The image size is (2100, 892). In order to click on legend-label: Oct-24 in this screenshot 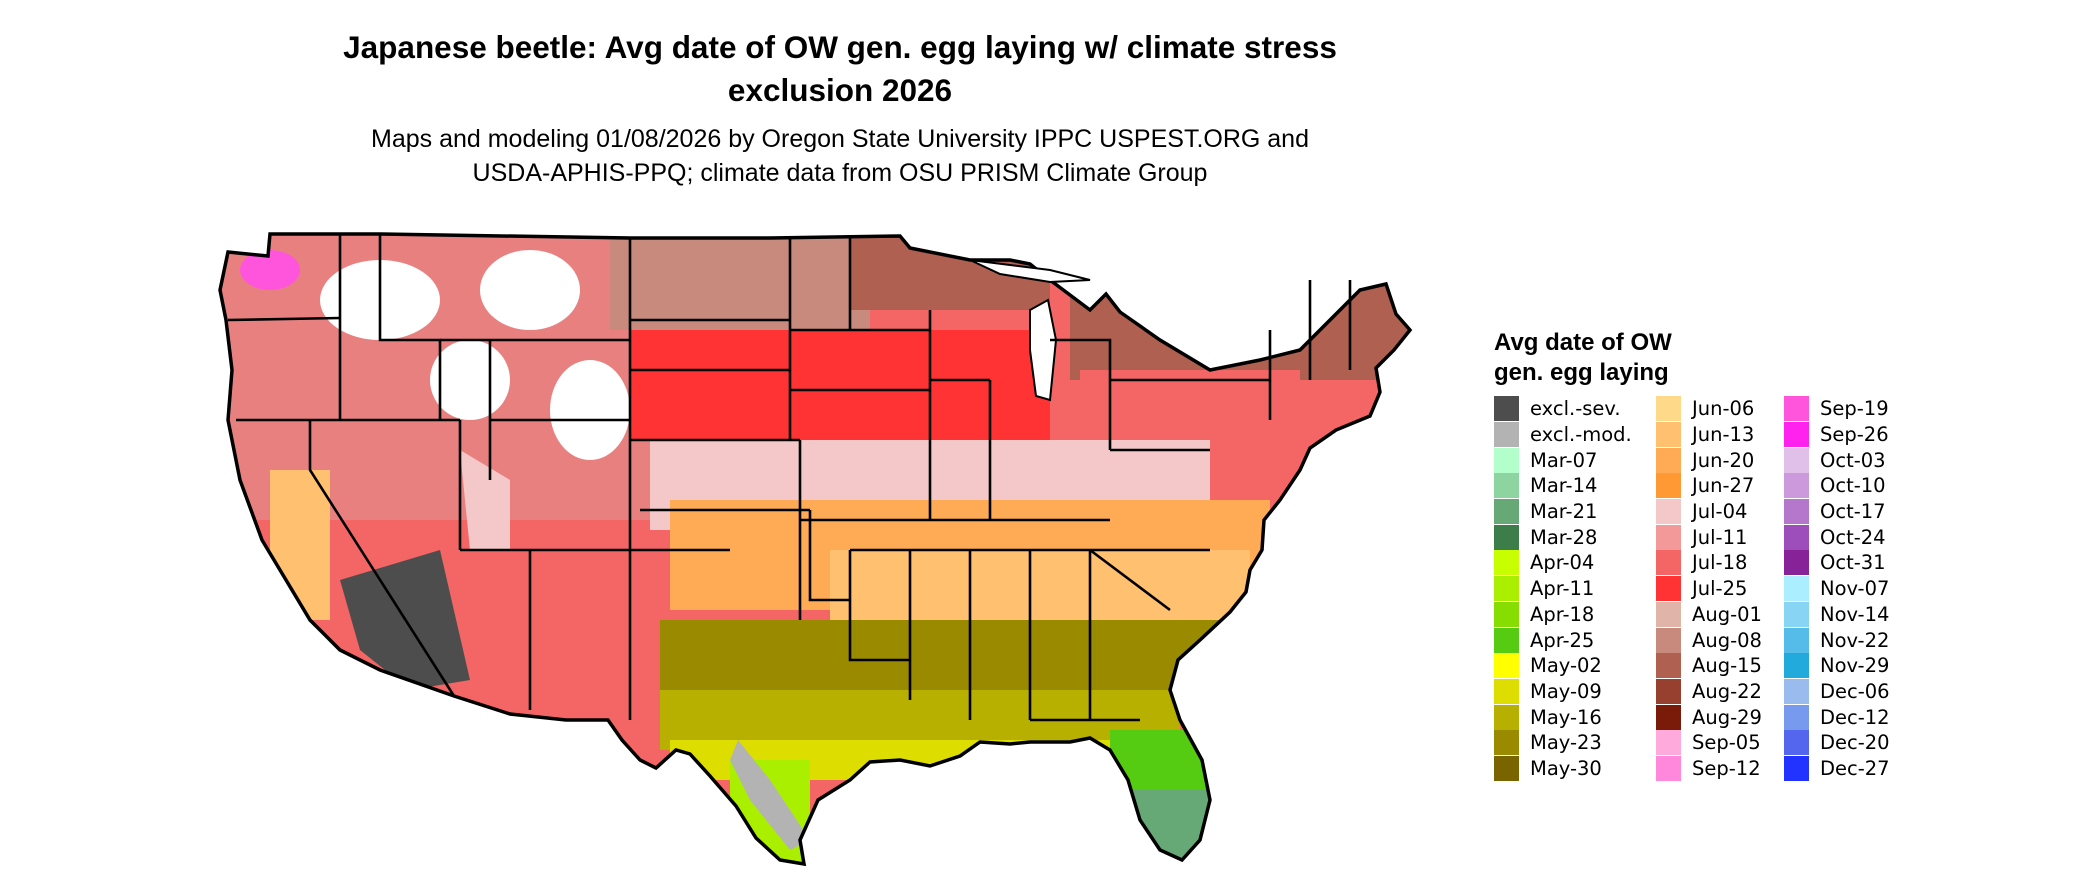, I will do `click(1853, 537)`.